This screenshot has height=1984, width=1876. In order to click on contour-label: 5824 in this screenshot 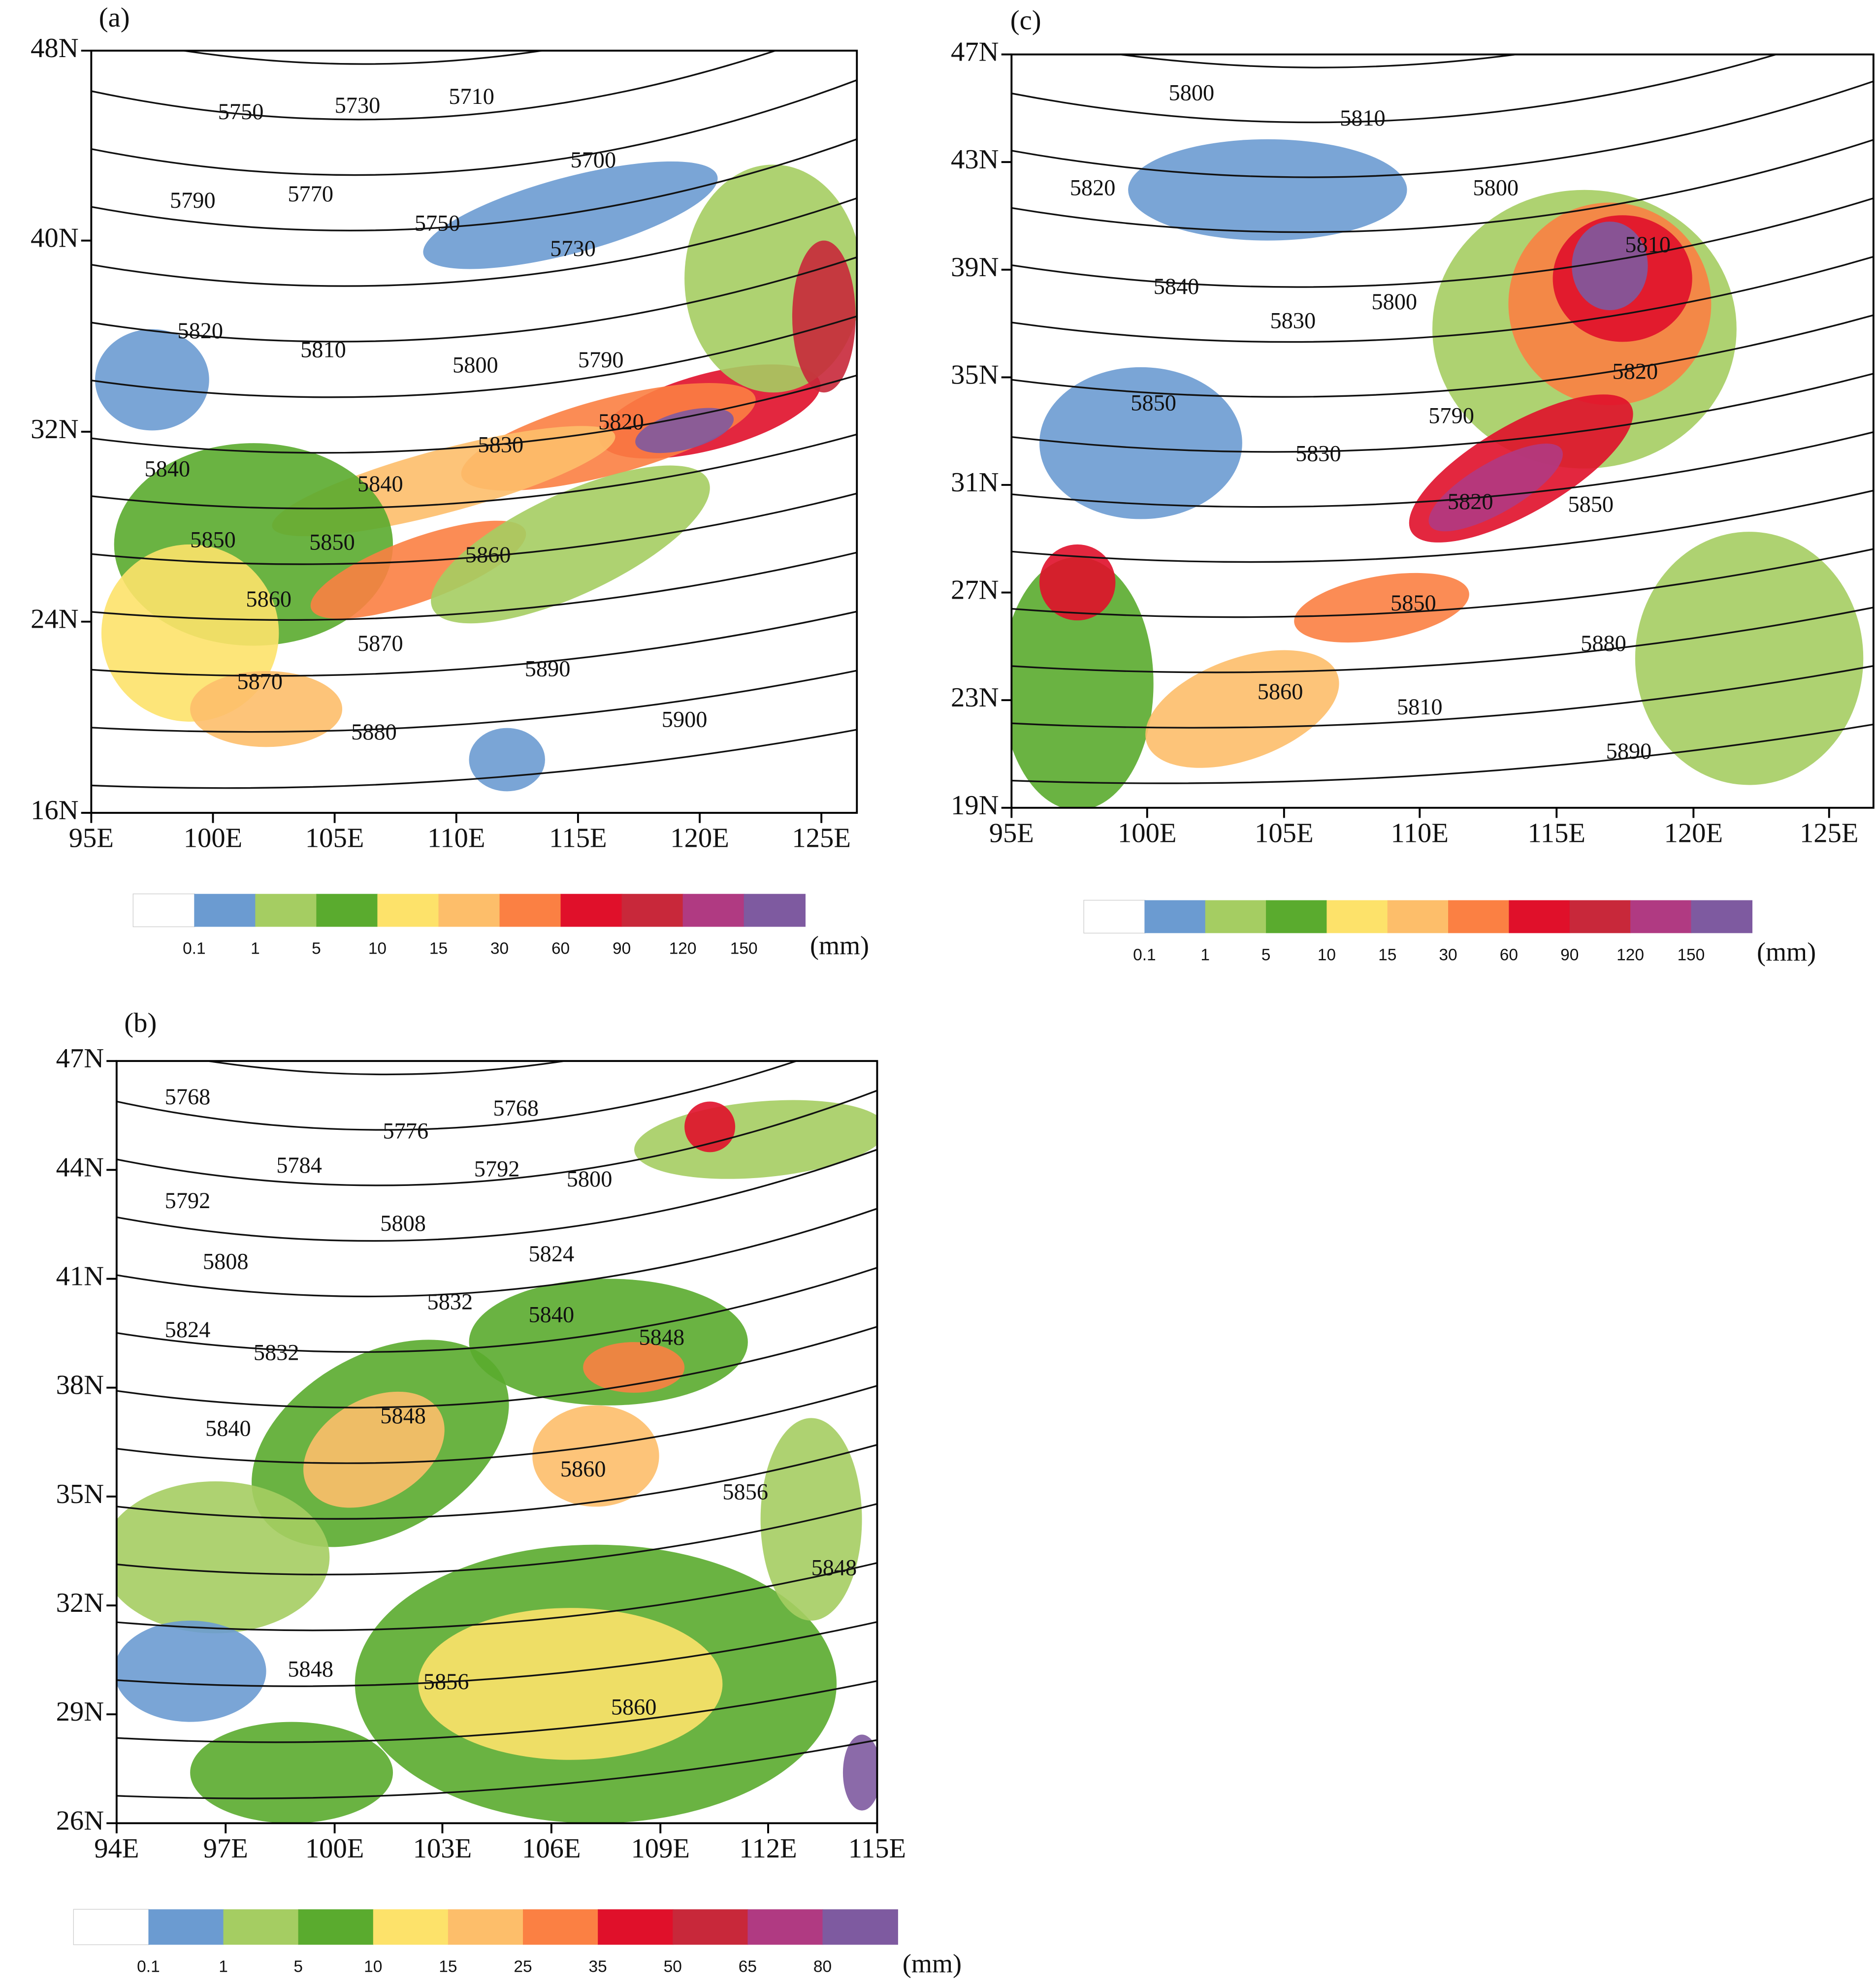, I will do `click(188, 1330)`.